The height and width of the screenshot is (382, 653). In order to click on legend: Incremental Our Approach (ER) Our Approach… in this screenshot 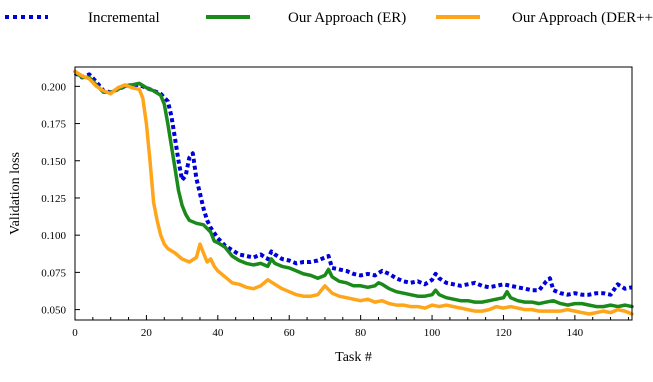, I will do `click(329, 18)`.